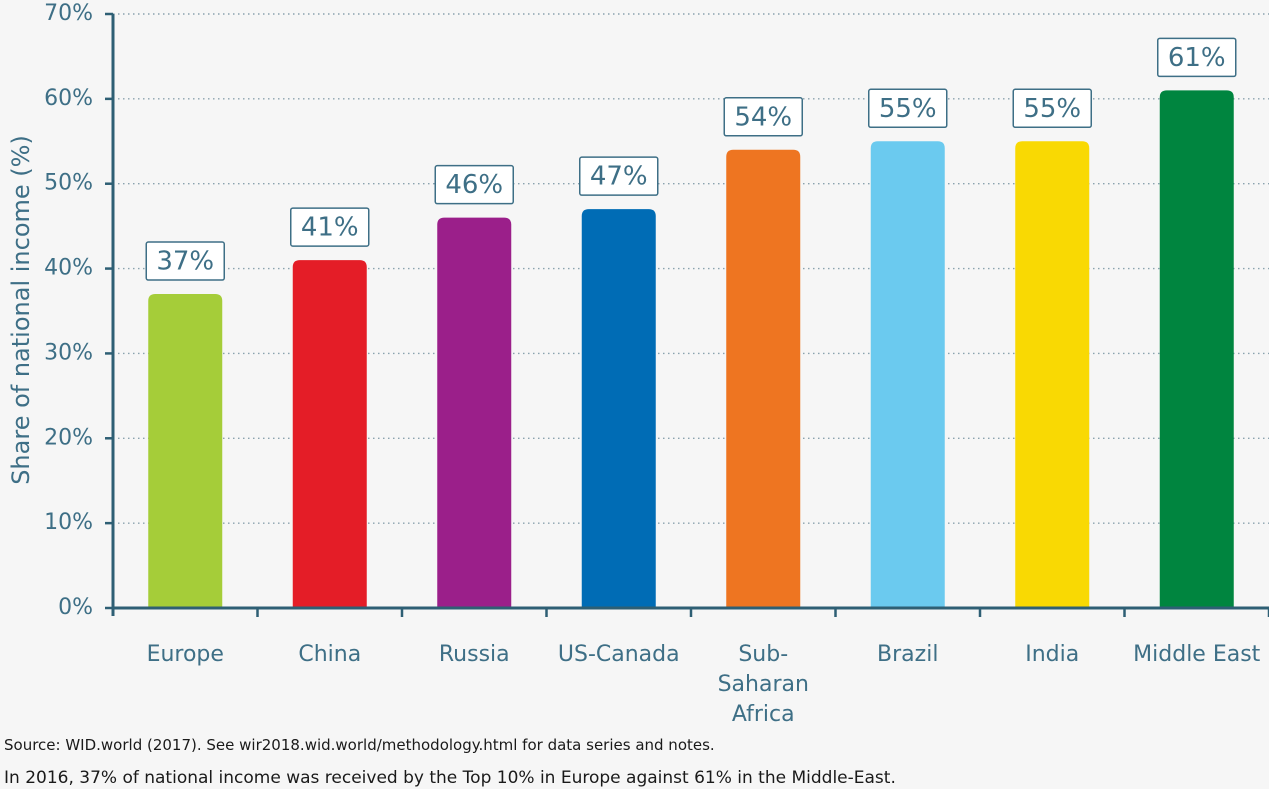 This screenshot has width=1269, height=789. What do you see at coordinates (907, 654) in the screenshot?
I see `category-label: Brazil` at bounding box center [907, 654].